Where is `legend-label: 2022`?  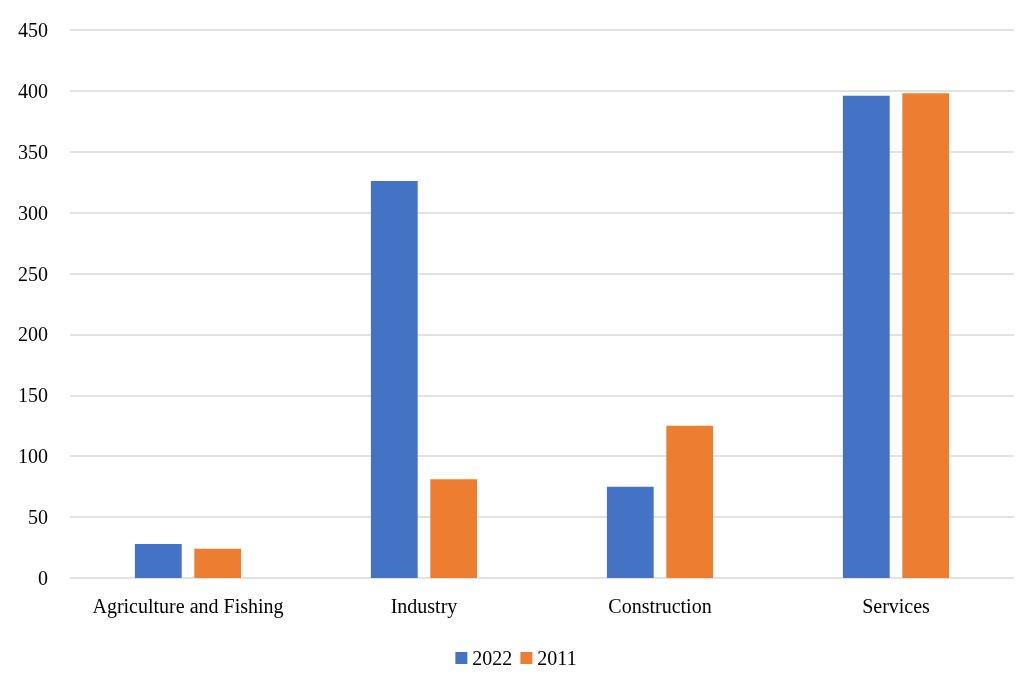 legend-label: 2022 is located at coordinates (492, 658).